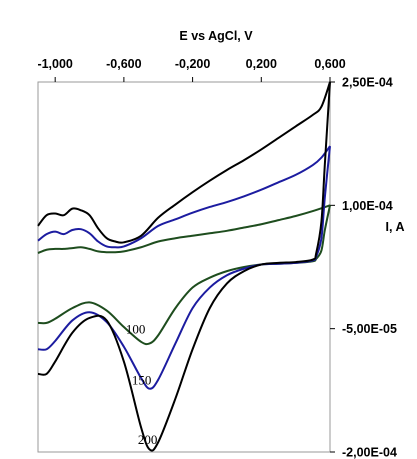  I want to click on series-label-150: 150, so click(142, 380).